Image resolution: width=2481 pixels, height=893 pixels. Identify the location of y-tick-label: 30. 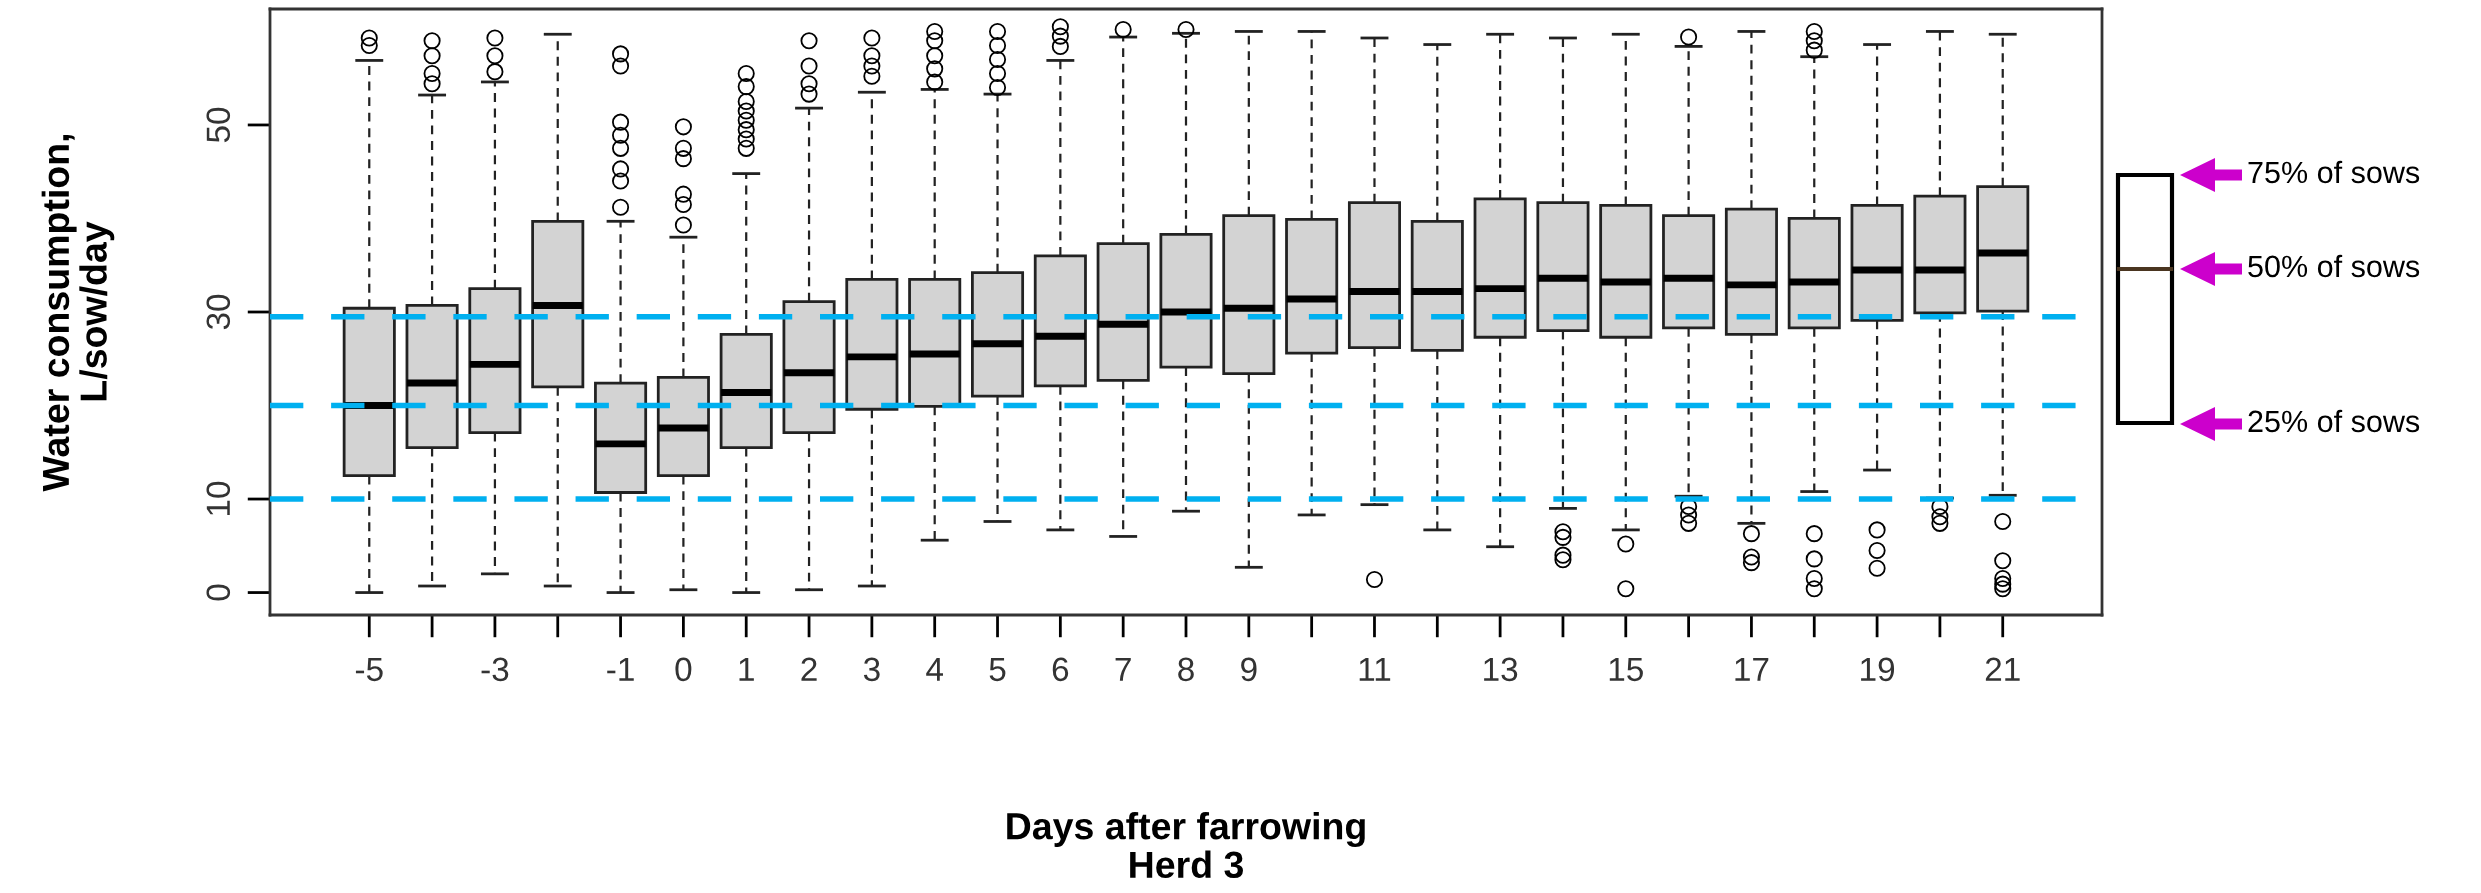
(218, 312).